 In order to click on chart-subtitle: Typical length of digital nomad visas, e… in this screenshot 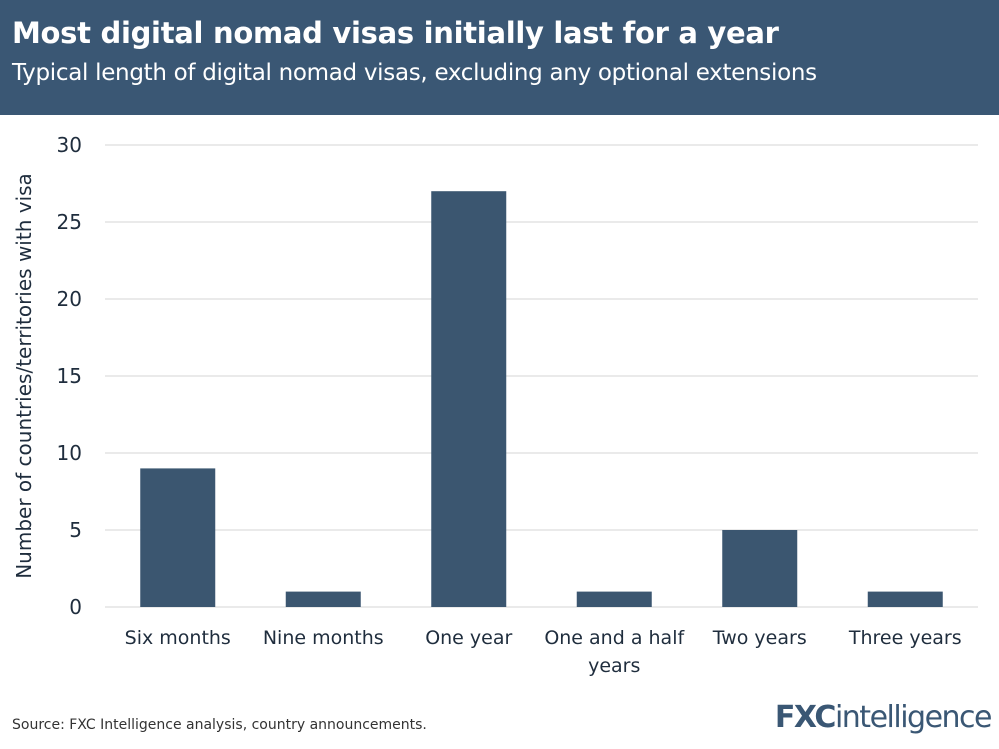, I will do `click(414, 73)`.